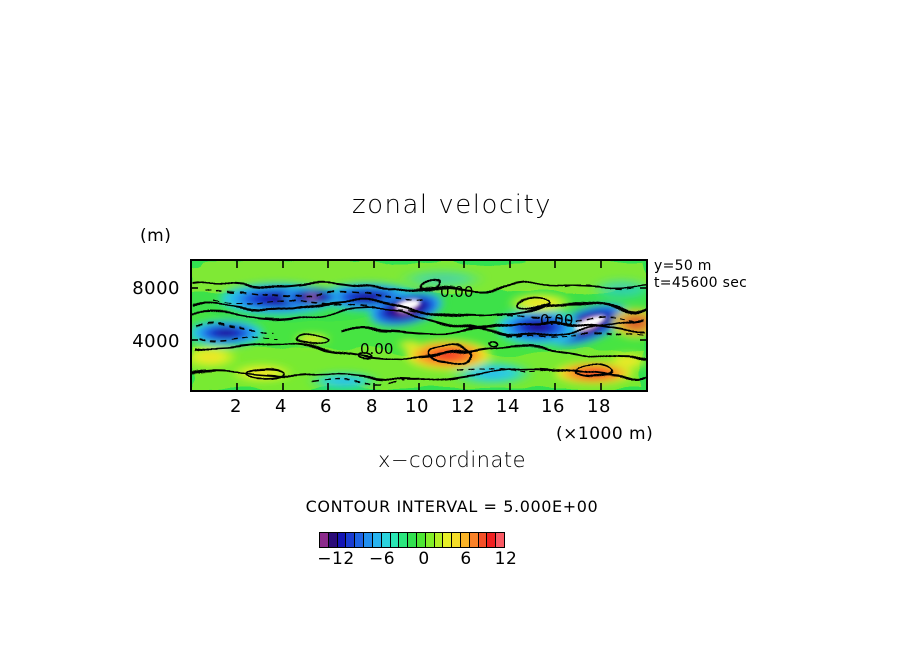 Image resolution: width=904 pixels, height=654 pixels. I want to click on colorbar-tick--12: −12, so click(336, 559).